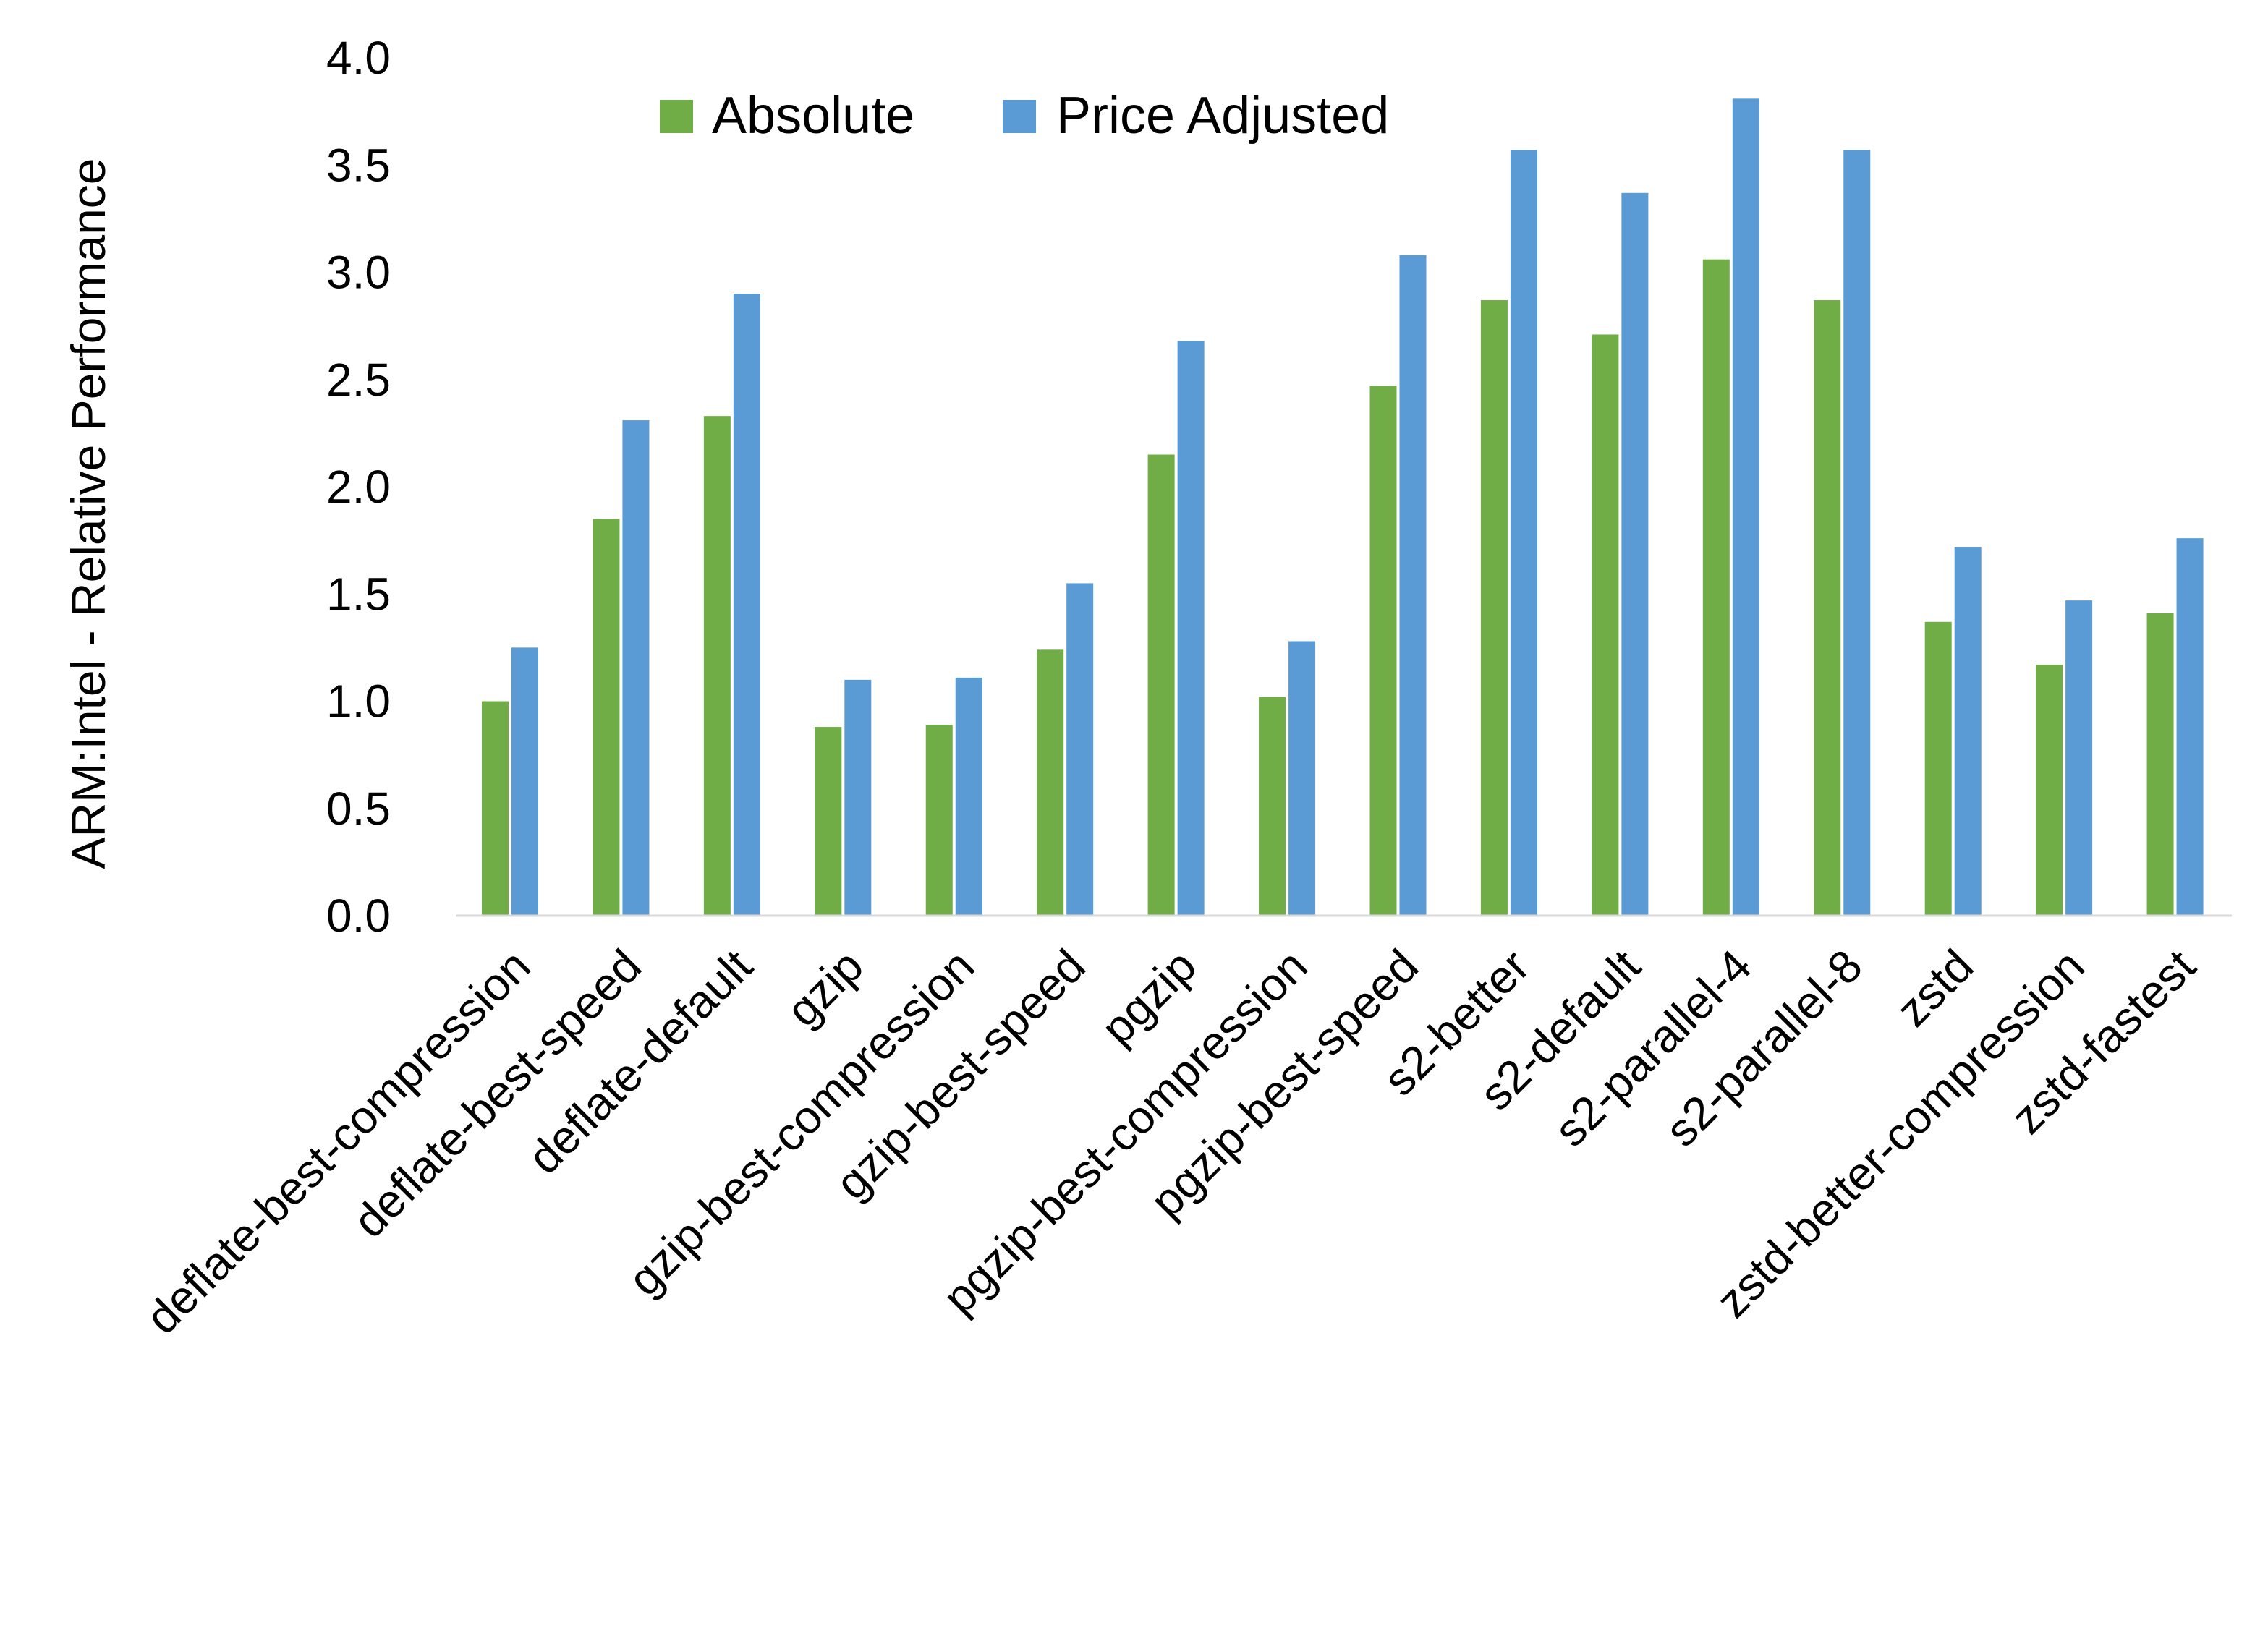 This screenshot has height=1644, width=2268. I want to click on y-axis-title: ARM:Intel - Relative Performance, so click(88, 513).